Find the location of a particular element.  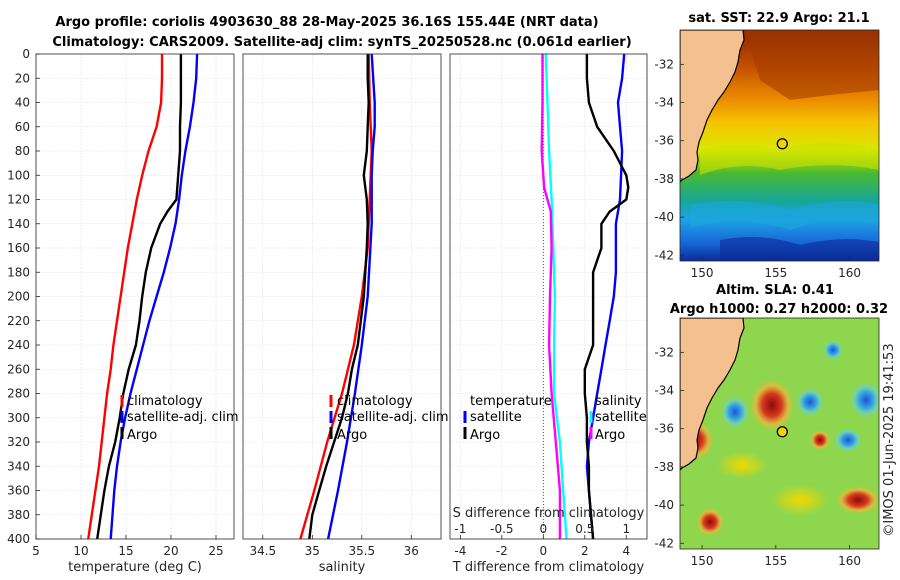

sst-map-frame is located at coordinates (779, 145).